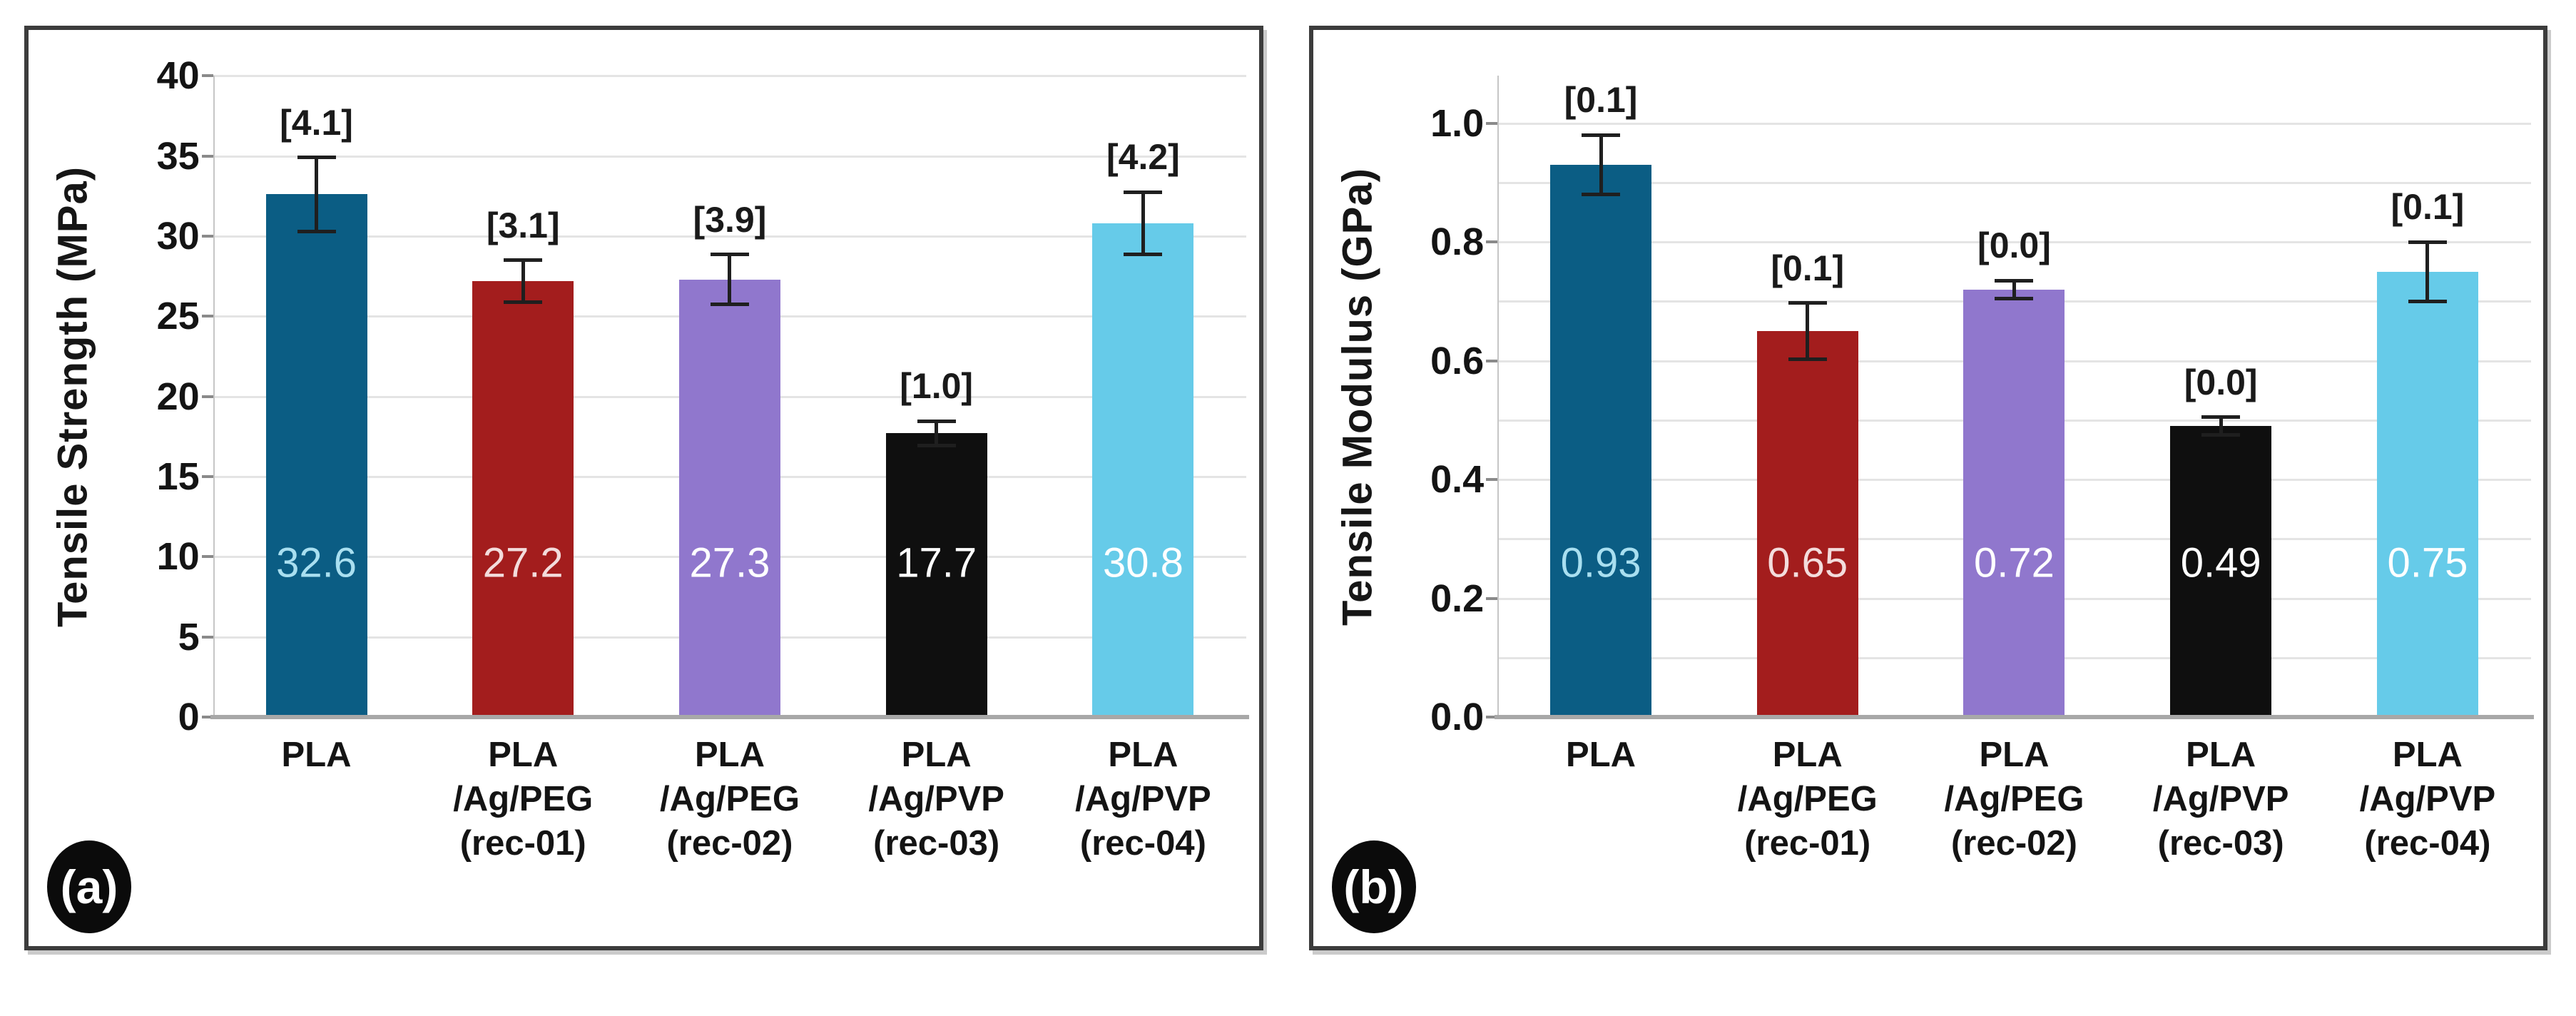 This screenshot has width=2576, height=1016. Describe the element at coordinates (1457, 598) in the screenshot. I see `y-tick-label: 0.2` at that location.